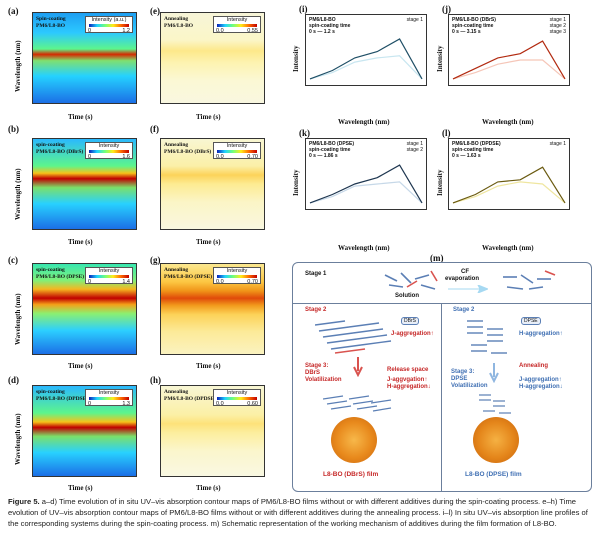  What do you see at coordinates (410, 321) in the screenshot?
I see `dbrs-tag: DBrS` at bounding box center [410, 321].